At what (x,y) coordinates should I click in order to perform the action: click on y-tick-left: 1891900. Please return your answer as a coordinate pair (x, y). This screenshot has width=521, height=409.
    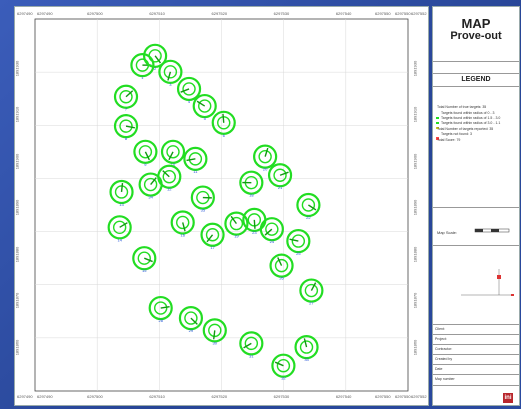
    Looking at the image, I should click on (17, 161).